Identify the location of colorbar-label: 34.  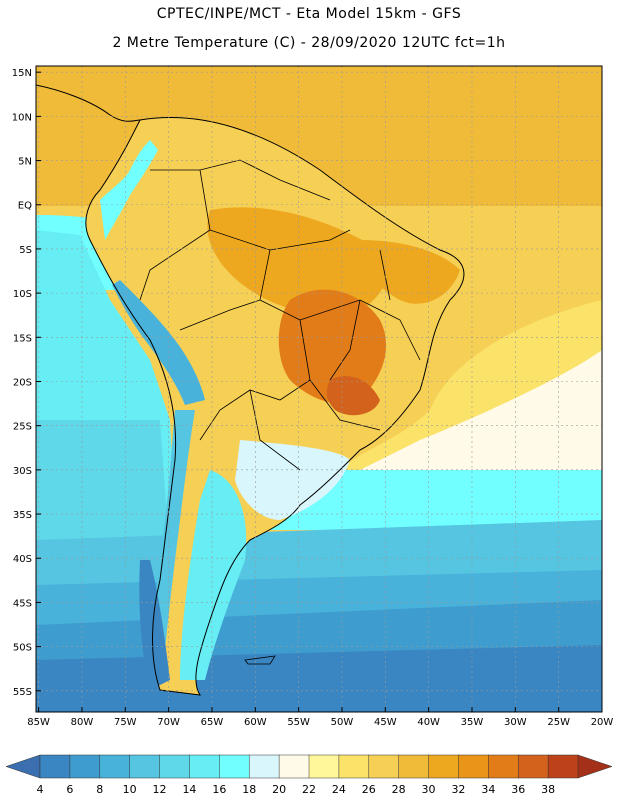
(488, 789).